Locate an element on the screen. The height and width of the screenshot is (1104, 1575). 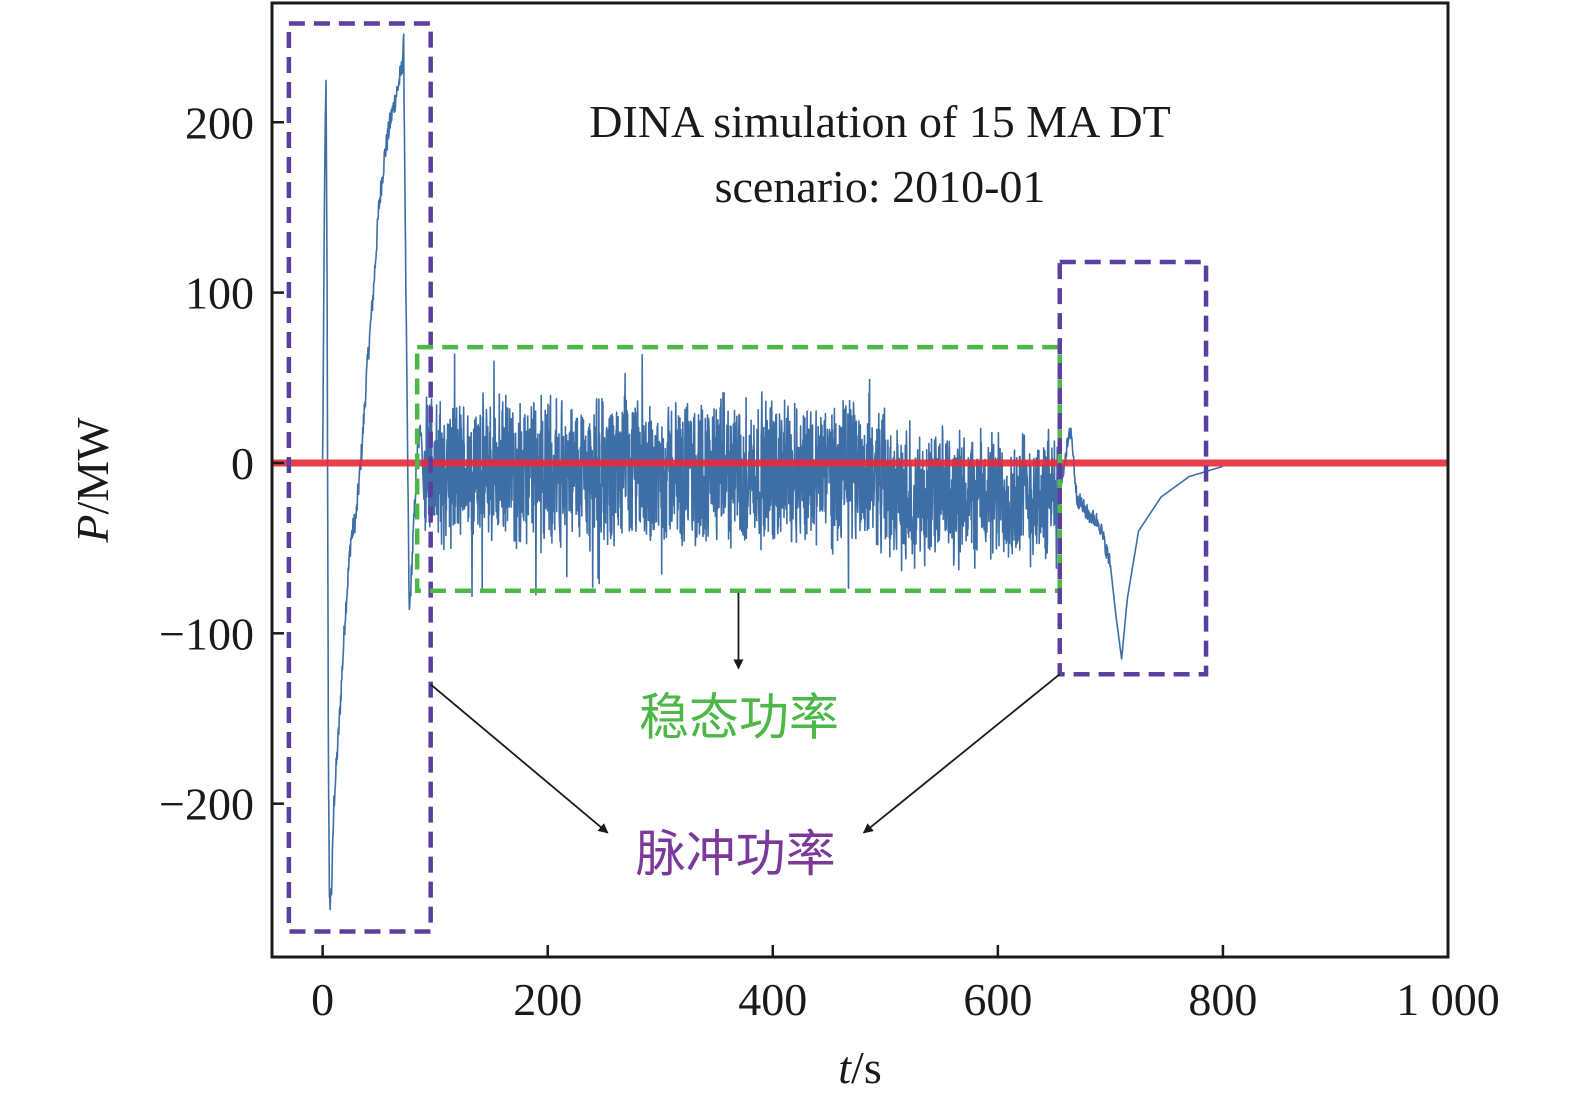
arrow-pulse-right is located at coordinates (961, 753).